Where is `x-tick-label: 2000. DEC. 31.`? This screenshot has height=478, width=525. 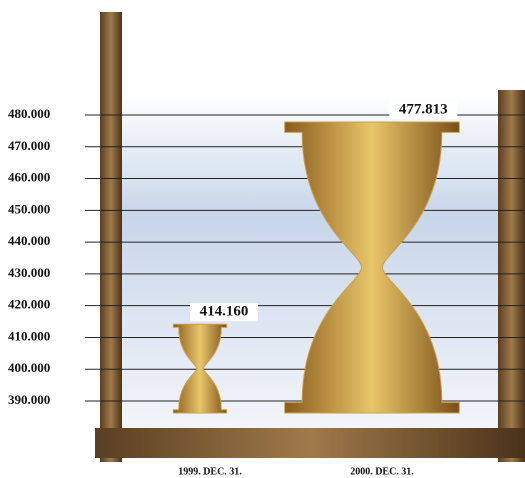
x-tick-label: 2000. DEC. 31. is located at coordinates (382, 471).